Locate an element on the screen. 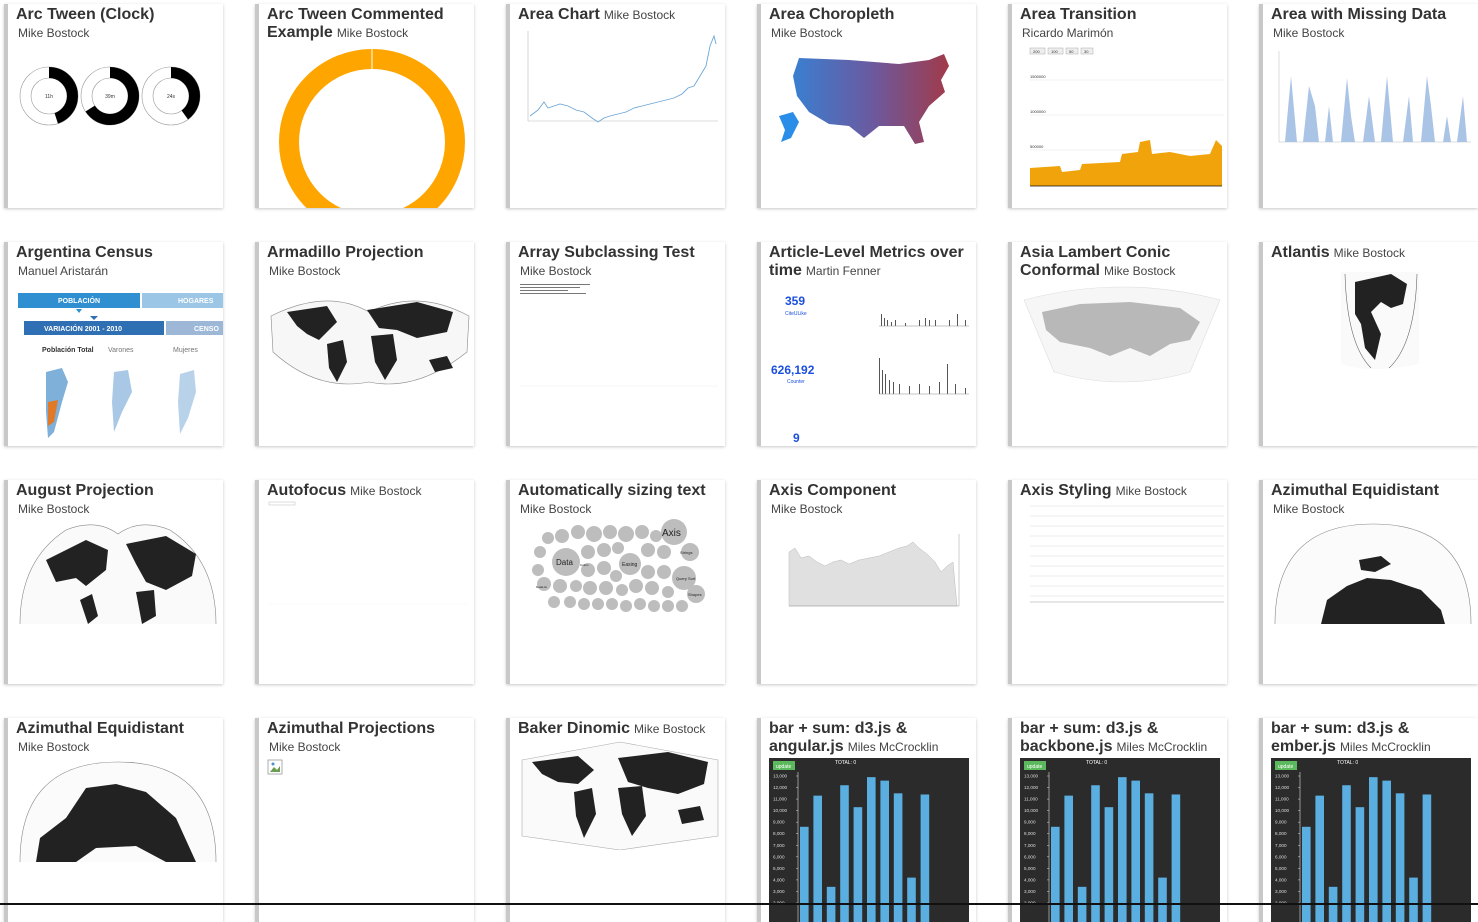 Image resolution: width=1478 pixels, height=922 pixels. gallery-card: Arc Tween Commented Example Mike Bostock is located at coordinates (364, 106).